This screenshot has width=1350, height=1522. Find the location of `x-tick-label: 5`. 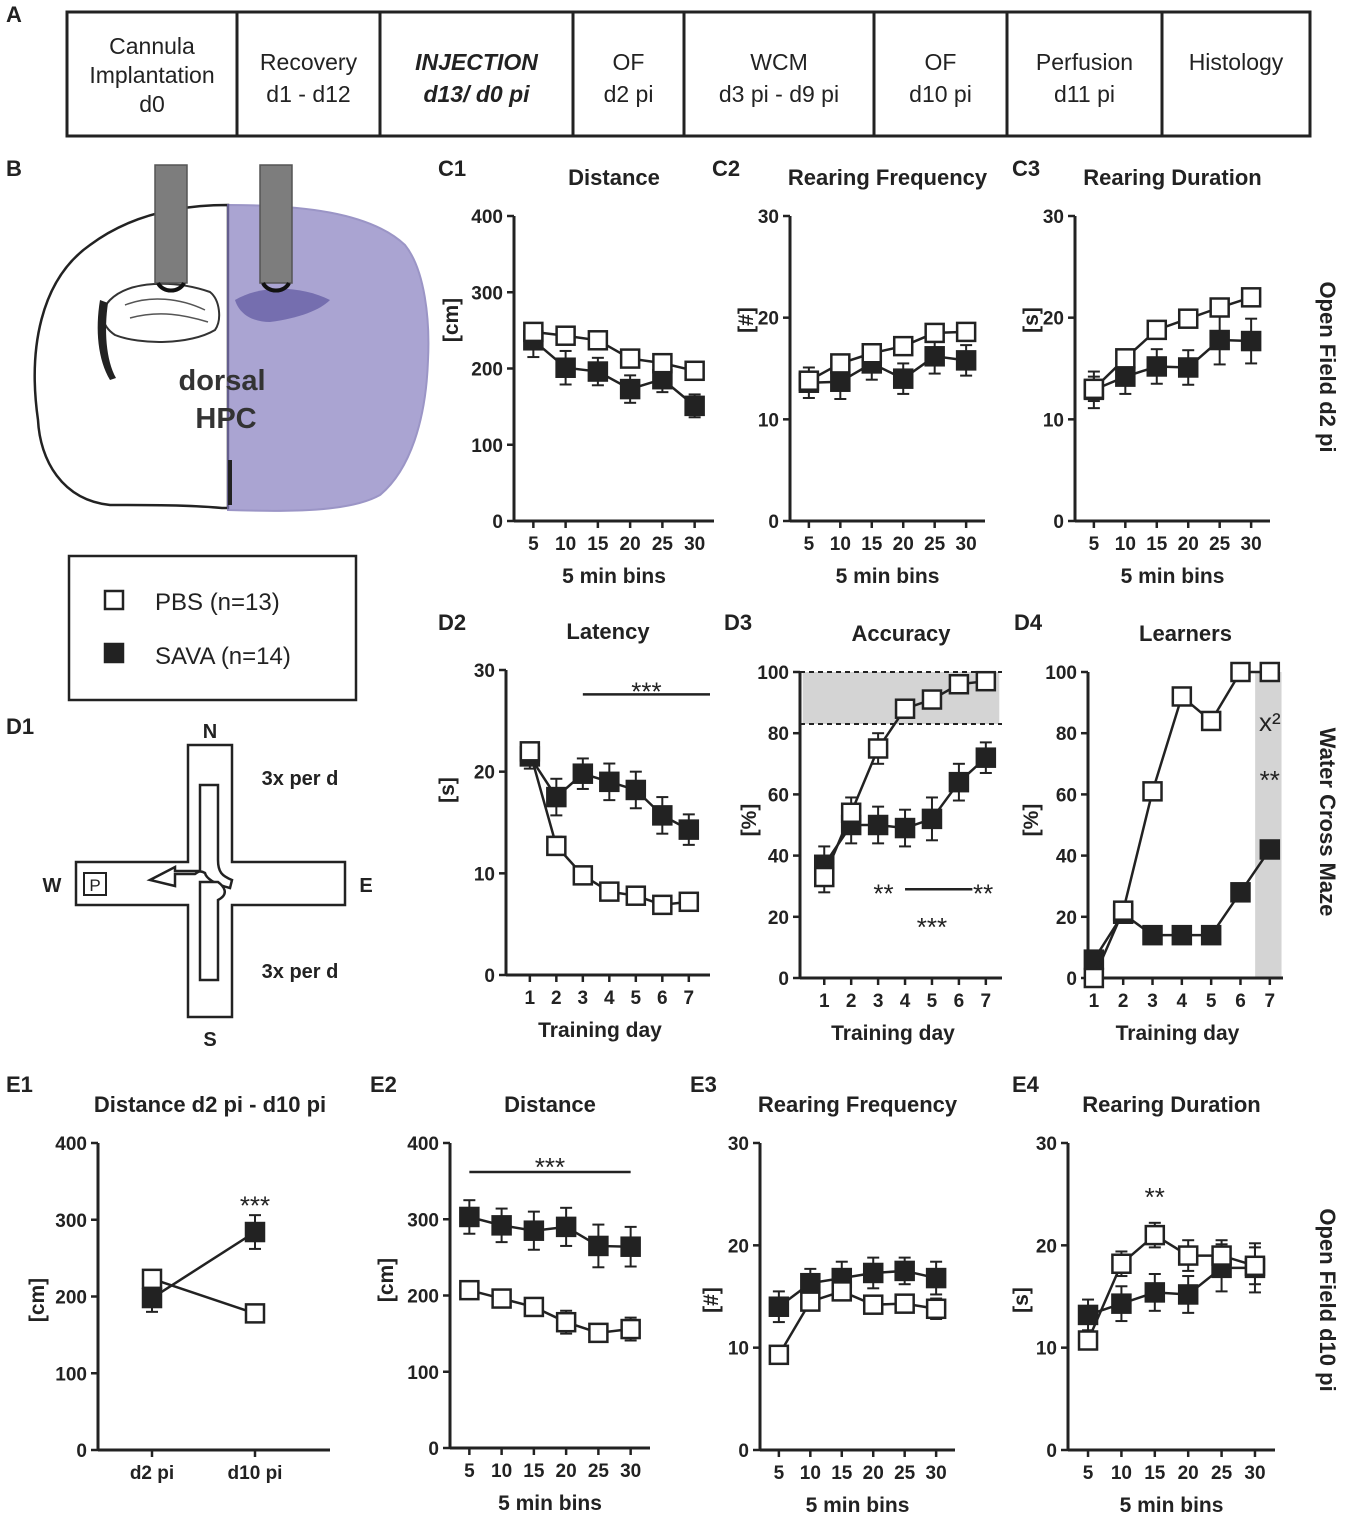

x-tick-label: 5 is located at coordinates (636, 998).